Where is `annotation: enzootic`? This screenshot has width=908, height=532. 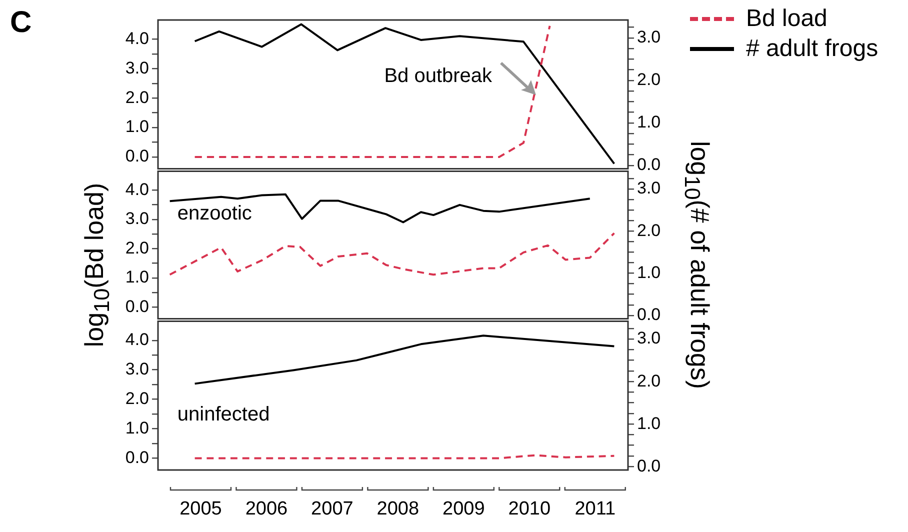 annotation: enzootic is located at coordinates (214, 213).